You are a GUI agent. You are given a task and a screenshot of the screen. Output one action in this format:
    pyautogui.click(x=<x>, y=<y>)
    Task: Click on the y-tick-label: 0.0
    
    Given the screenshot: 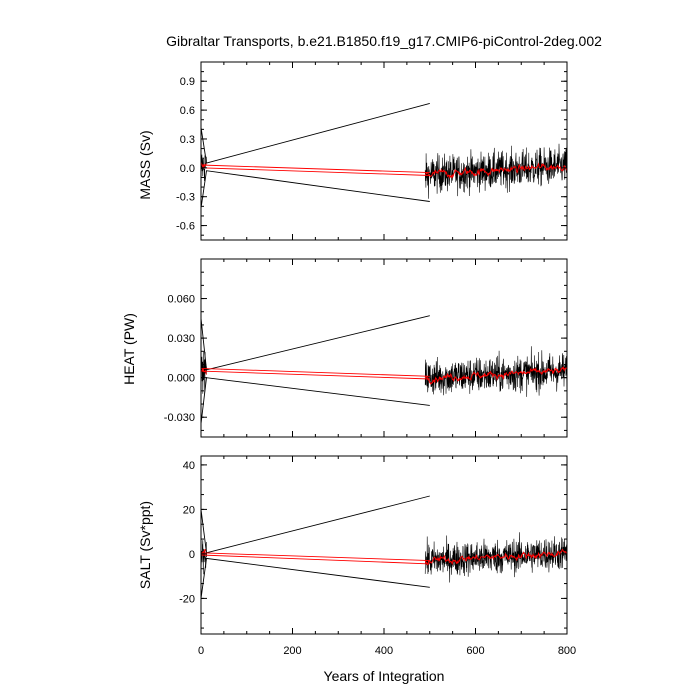 What is the action you would take?
    pyautogui.click(x=187, y=169)
    